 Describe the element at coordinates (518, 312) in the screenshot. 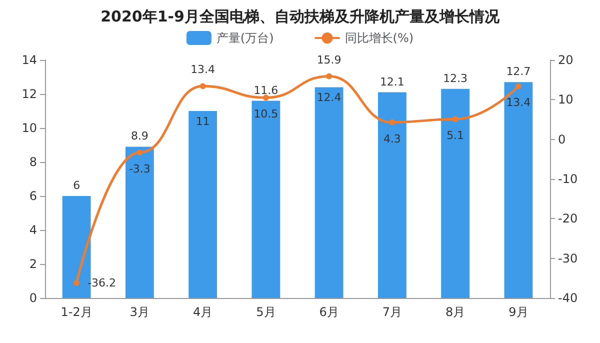

I see `x-tick-label: 9月` at that location.